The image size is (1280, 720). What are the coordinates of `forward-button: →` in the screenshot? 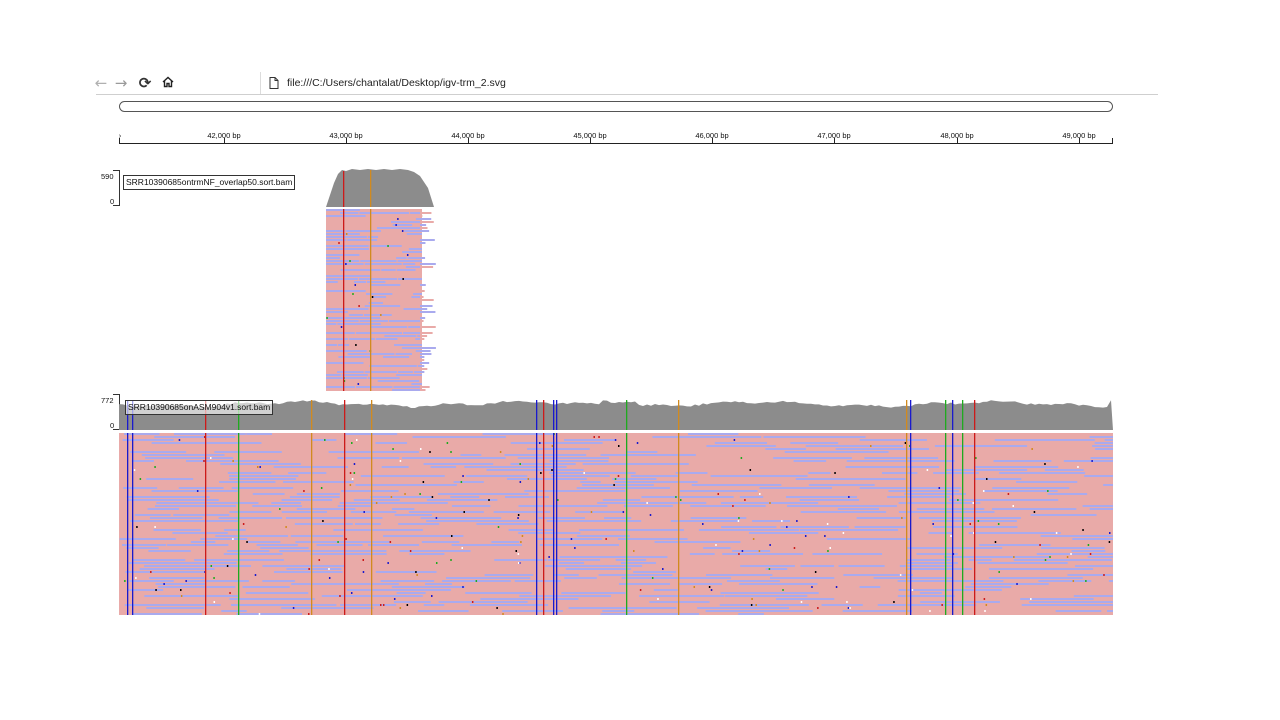 It's located at (121, 83).